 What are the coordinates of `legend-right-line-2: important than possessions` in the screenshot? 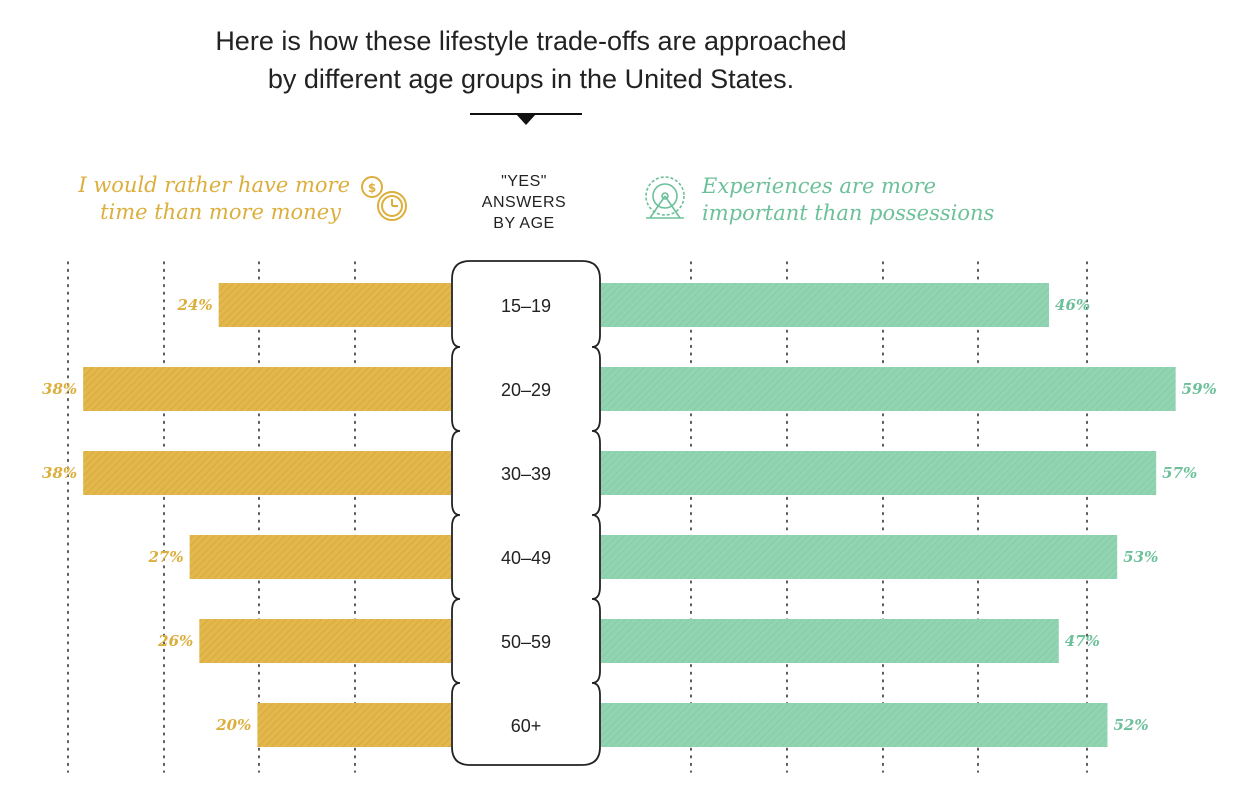 It's located at (848, 213).